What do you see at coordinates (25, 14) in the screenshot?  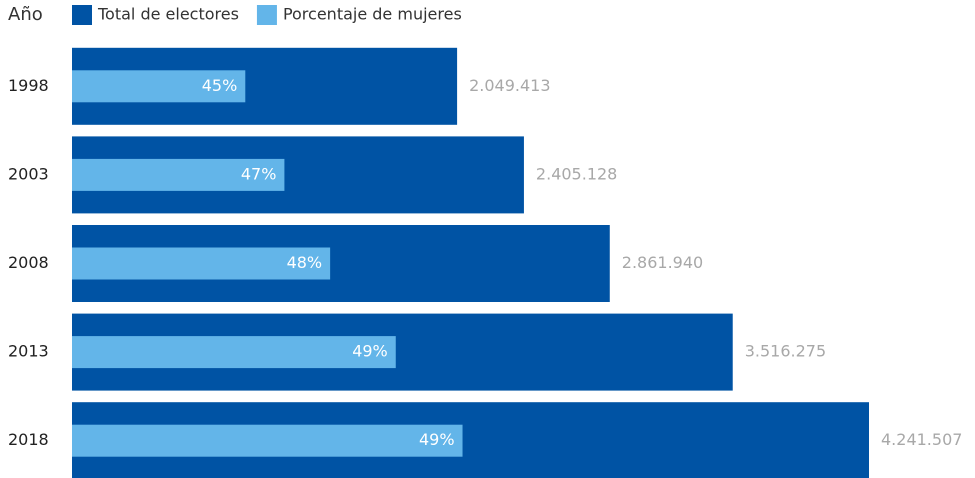 I see `y-axis-label: Año` at bounding box center [25, 14].